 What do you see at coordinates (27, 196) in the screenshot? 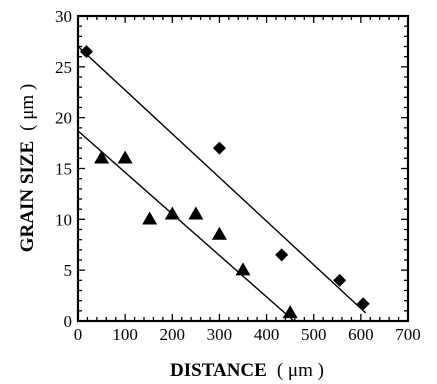
I see `y-axis-label: GRAIN SIZE` at bounding box center [27, 196].